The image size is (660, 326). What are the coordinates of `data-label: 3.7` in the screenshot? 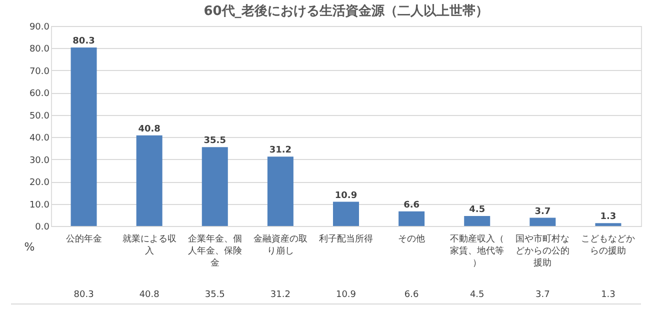 It's located at (543, 295).